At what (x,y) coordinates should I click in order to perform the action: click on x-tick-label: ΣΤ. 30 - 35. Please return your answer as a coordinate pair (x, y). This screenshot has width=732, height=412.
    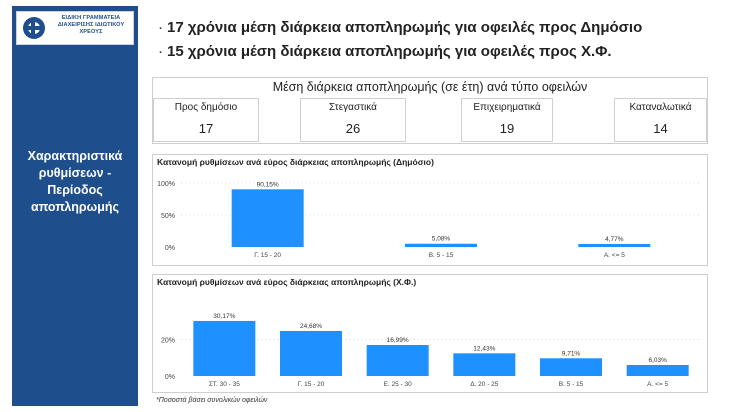
    Looking at the image, I should click on (225, 384).